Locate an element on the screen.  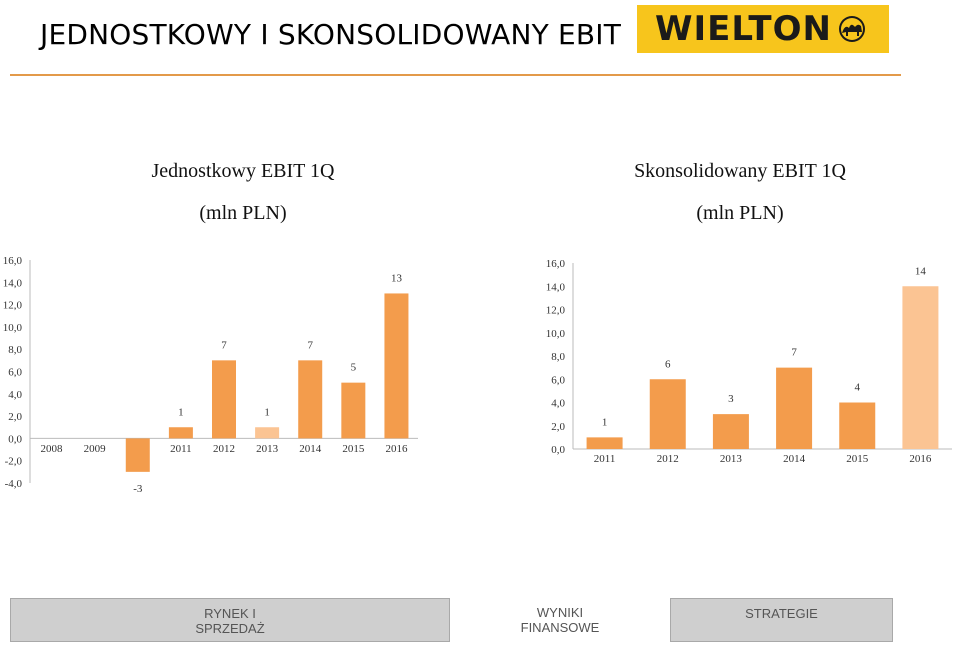
chart2-data-label: 3 is located at coordinates (731, 399).